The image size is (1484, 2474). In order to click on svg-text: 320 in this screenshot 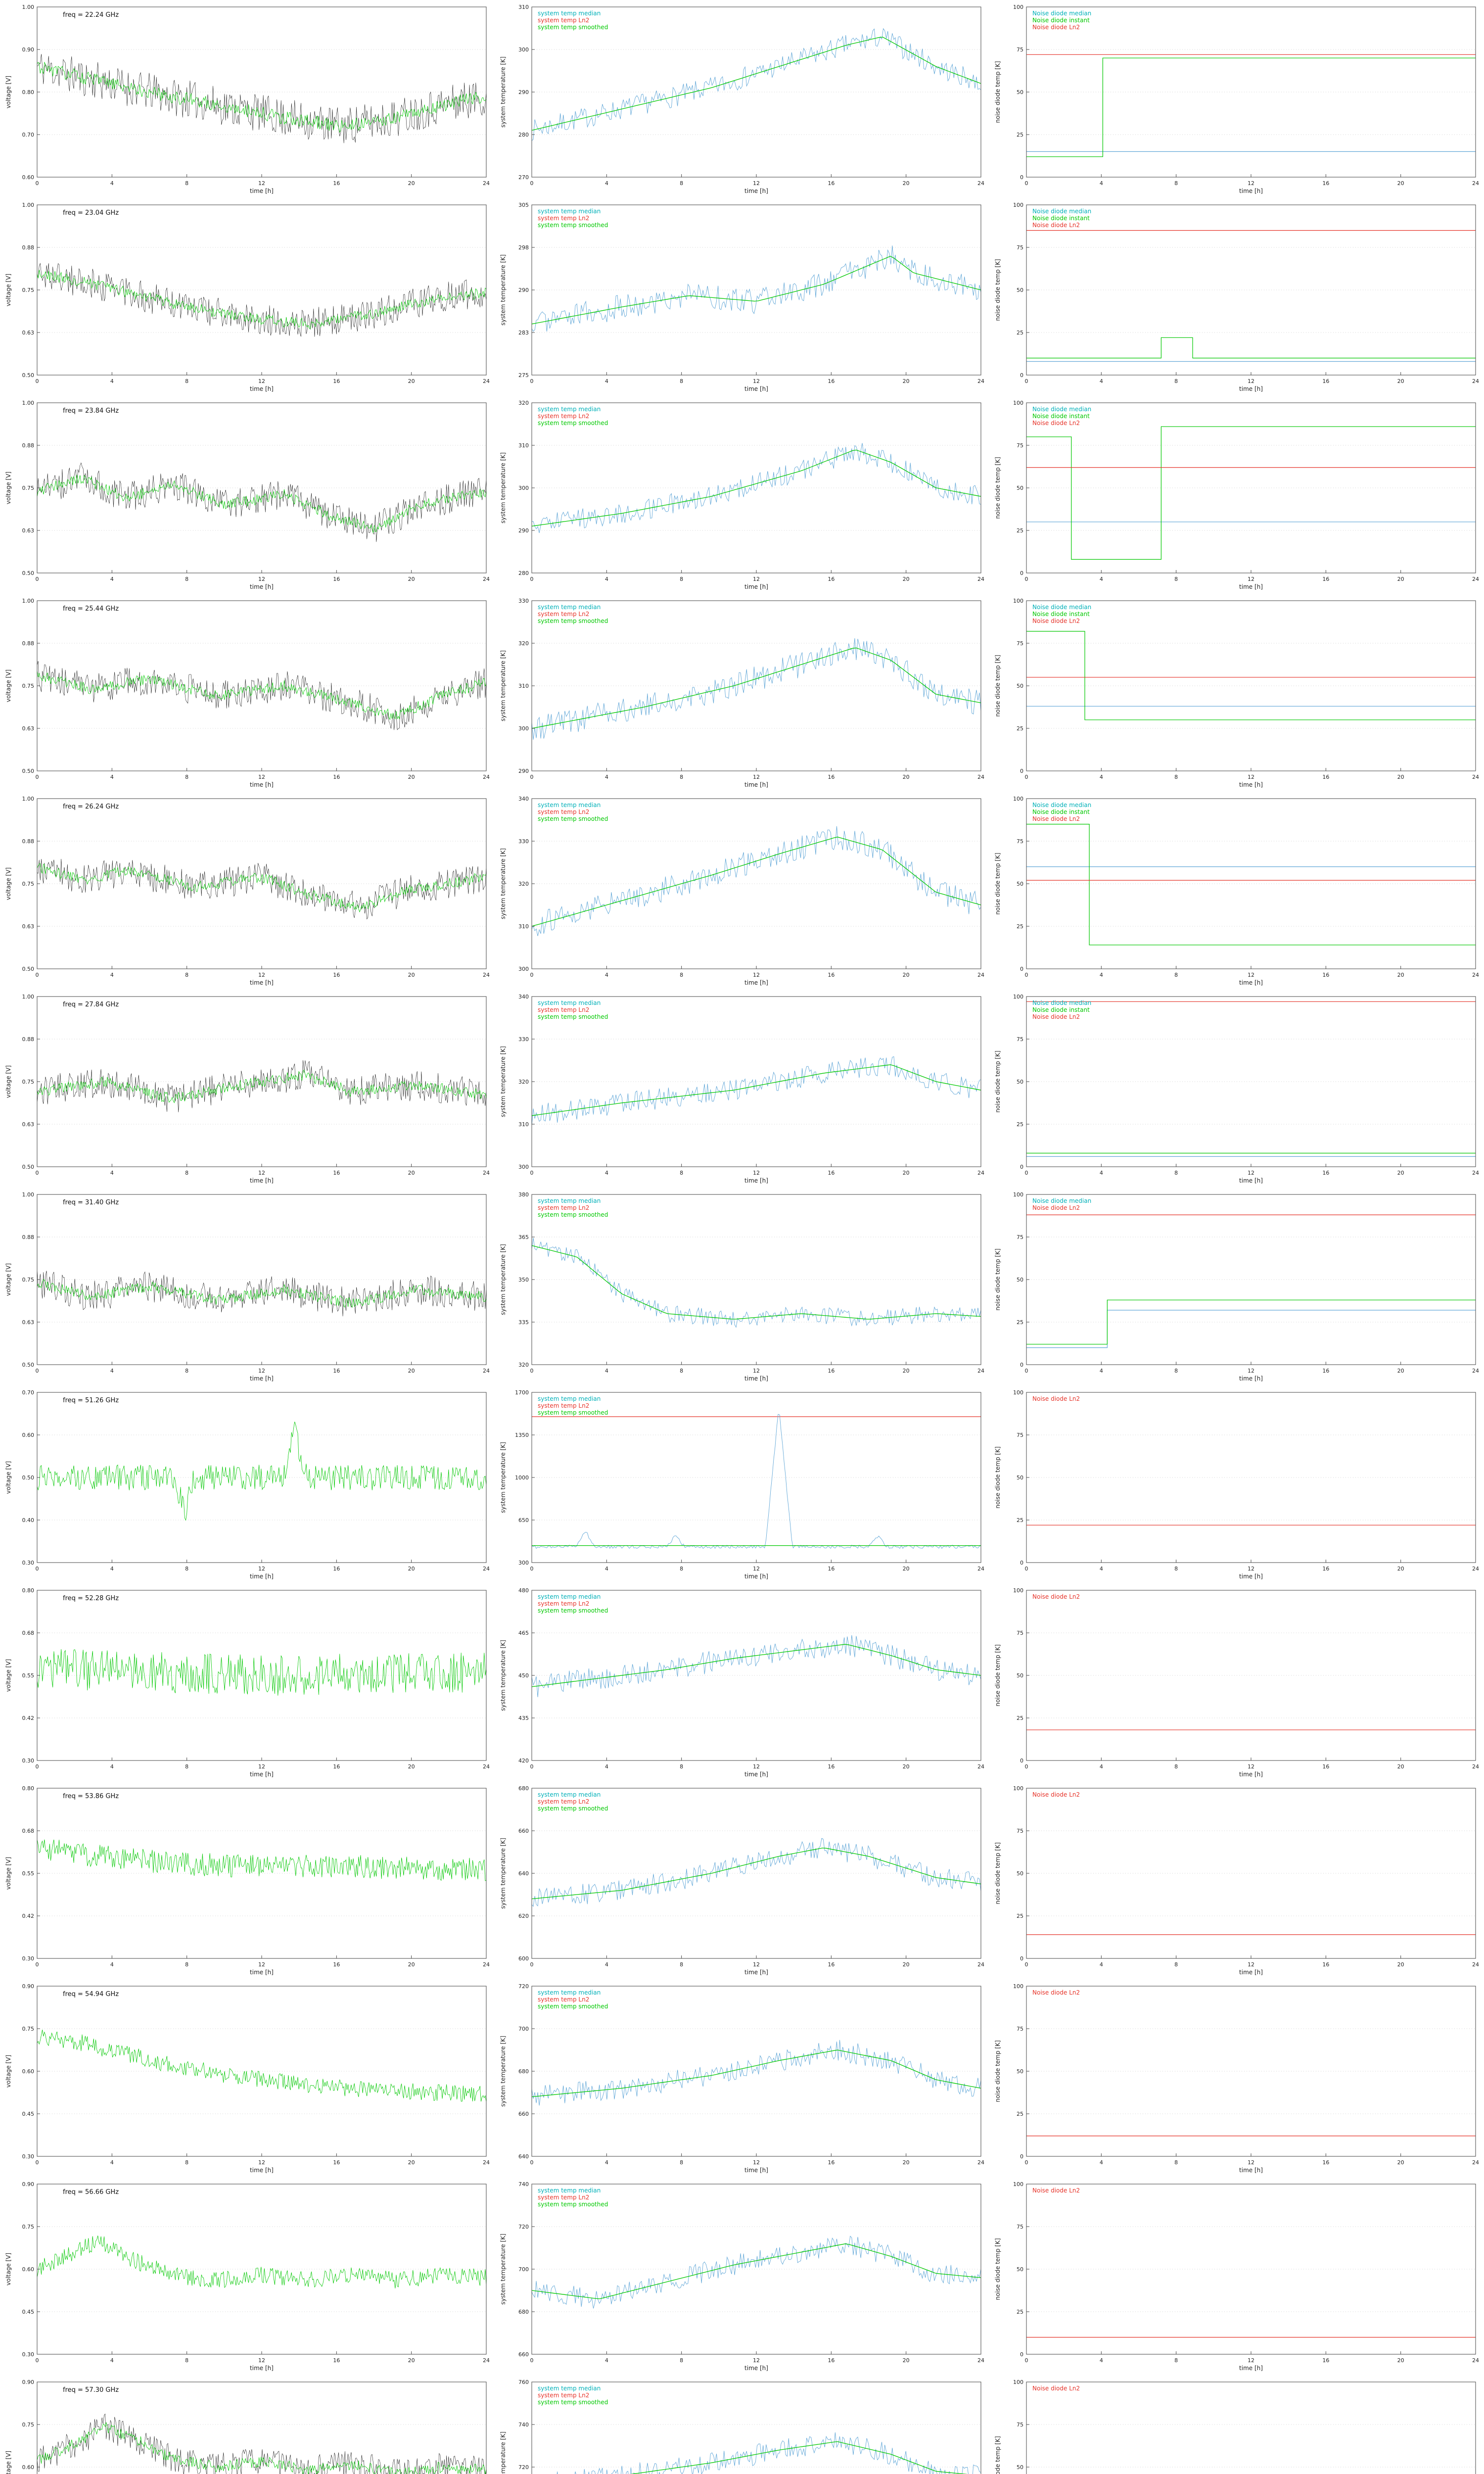, I will do `click(523, 403)`.